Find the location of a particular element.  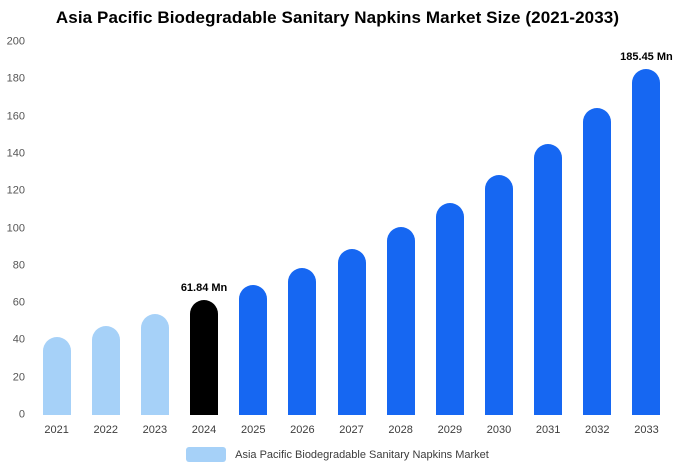

bar-column-2030: 2030 is located at coordinates (498, 239).